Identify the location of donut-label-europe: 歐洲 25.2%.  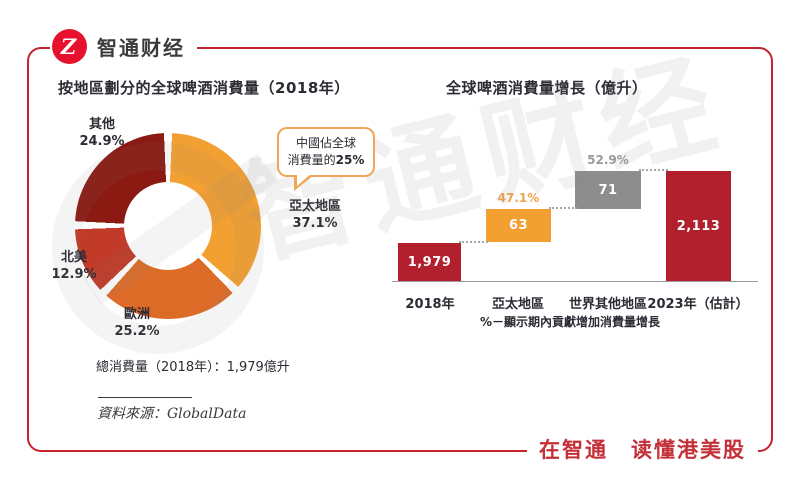
(137, 324).